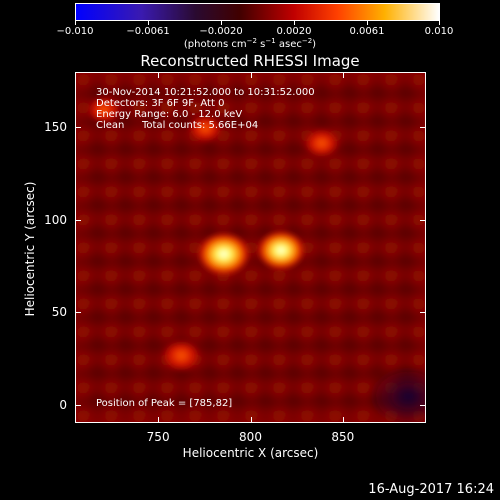  What do you see at coordinates (164, 403) in the screenshot?
I see `peak-position-label: Position of Peak = [785,82]` at bounding box center [164, 403].